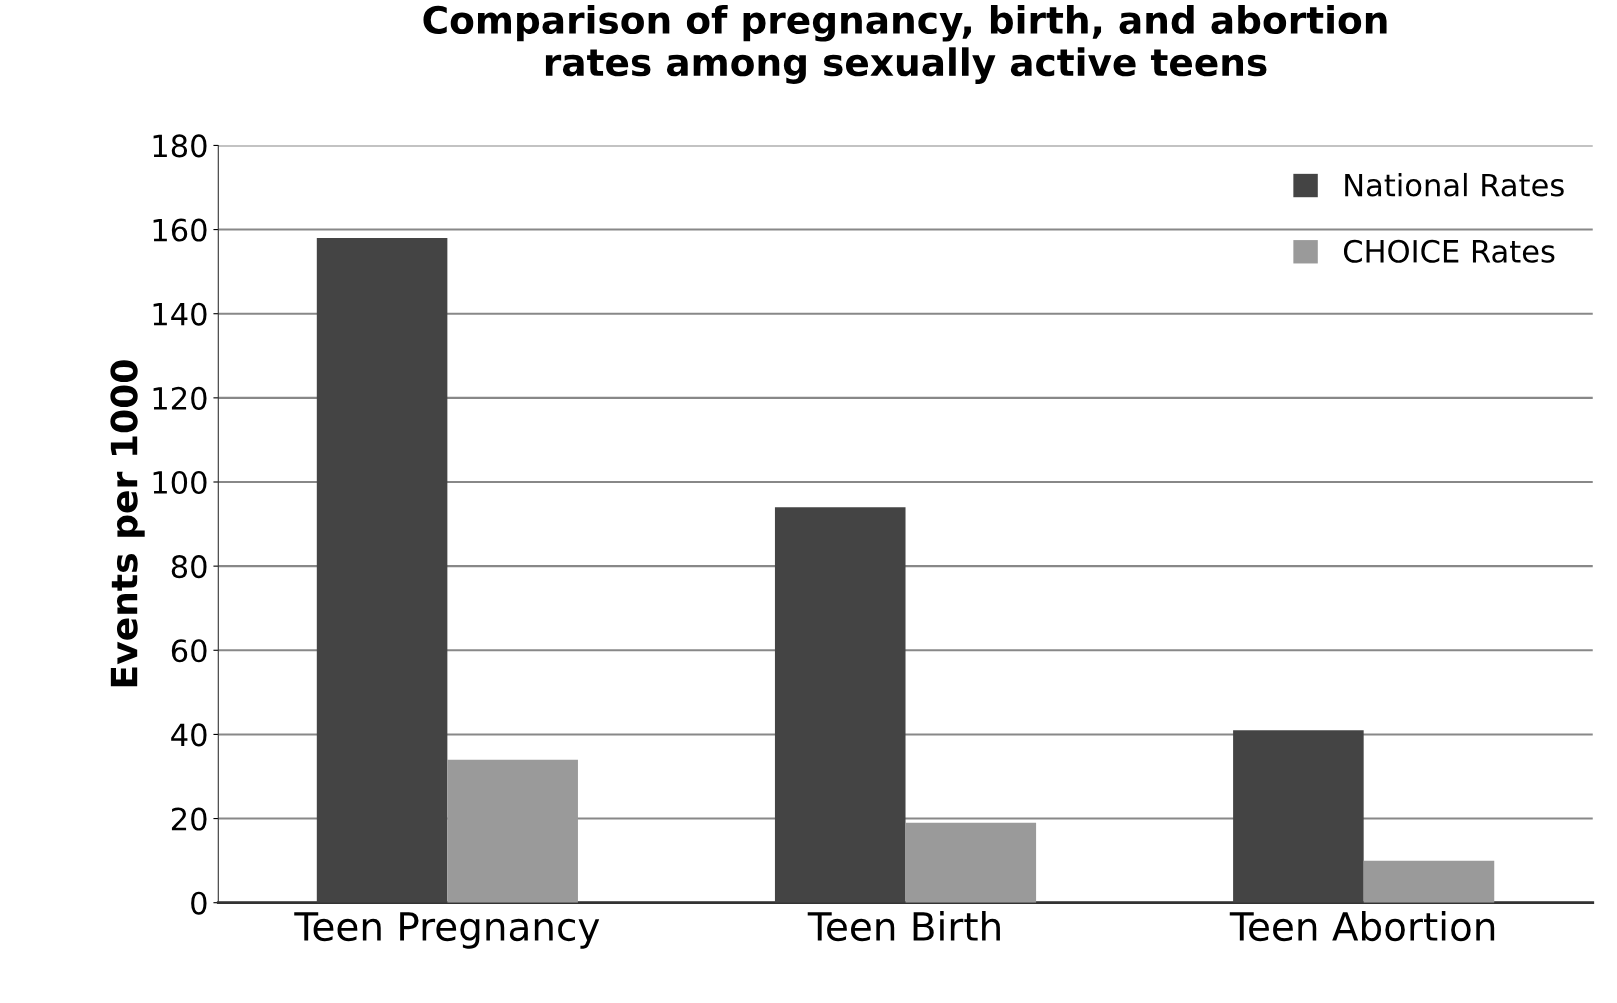 This screenshot has height=1003, width=1617. What do you see at coordinates (189, 735) in the screenshot?
I see `y-tick-label: 40` at bounding box center [189, 735].